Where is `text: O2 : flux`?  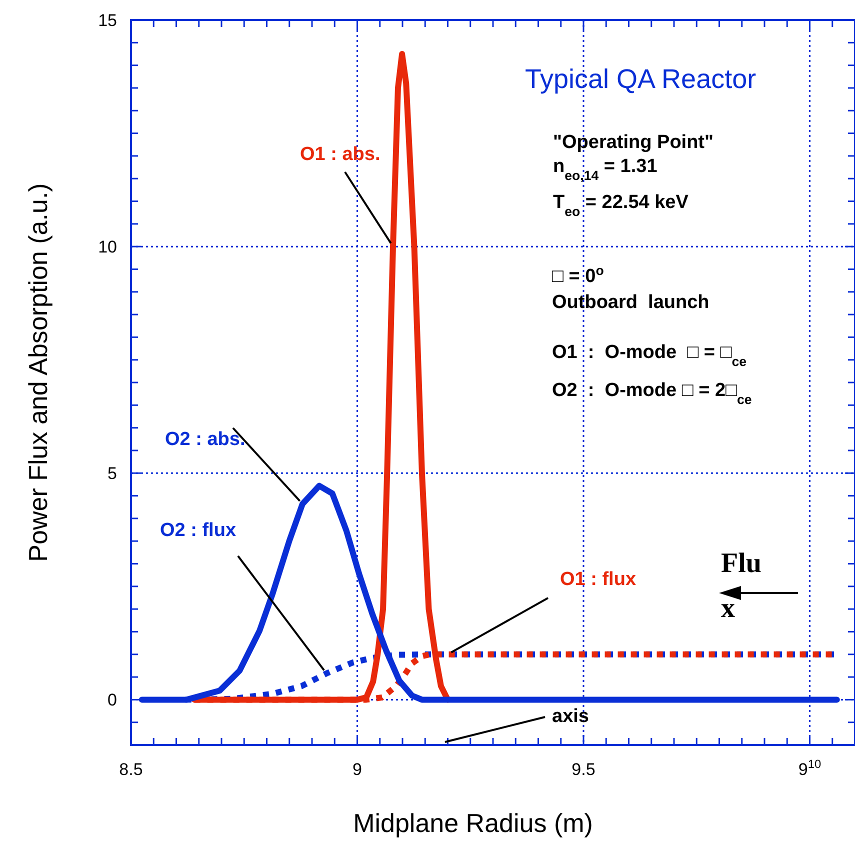 text: O2 : flux is located at coordinates (198, 530).